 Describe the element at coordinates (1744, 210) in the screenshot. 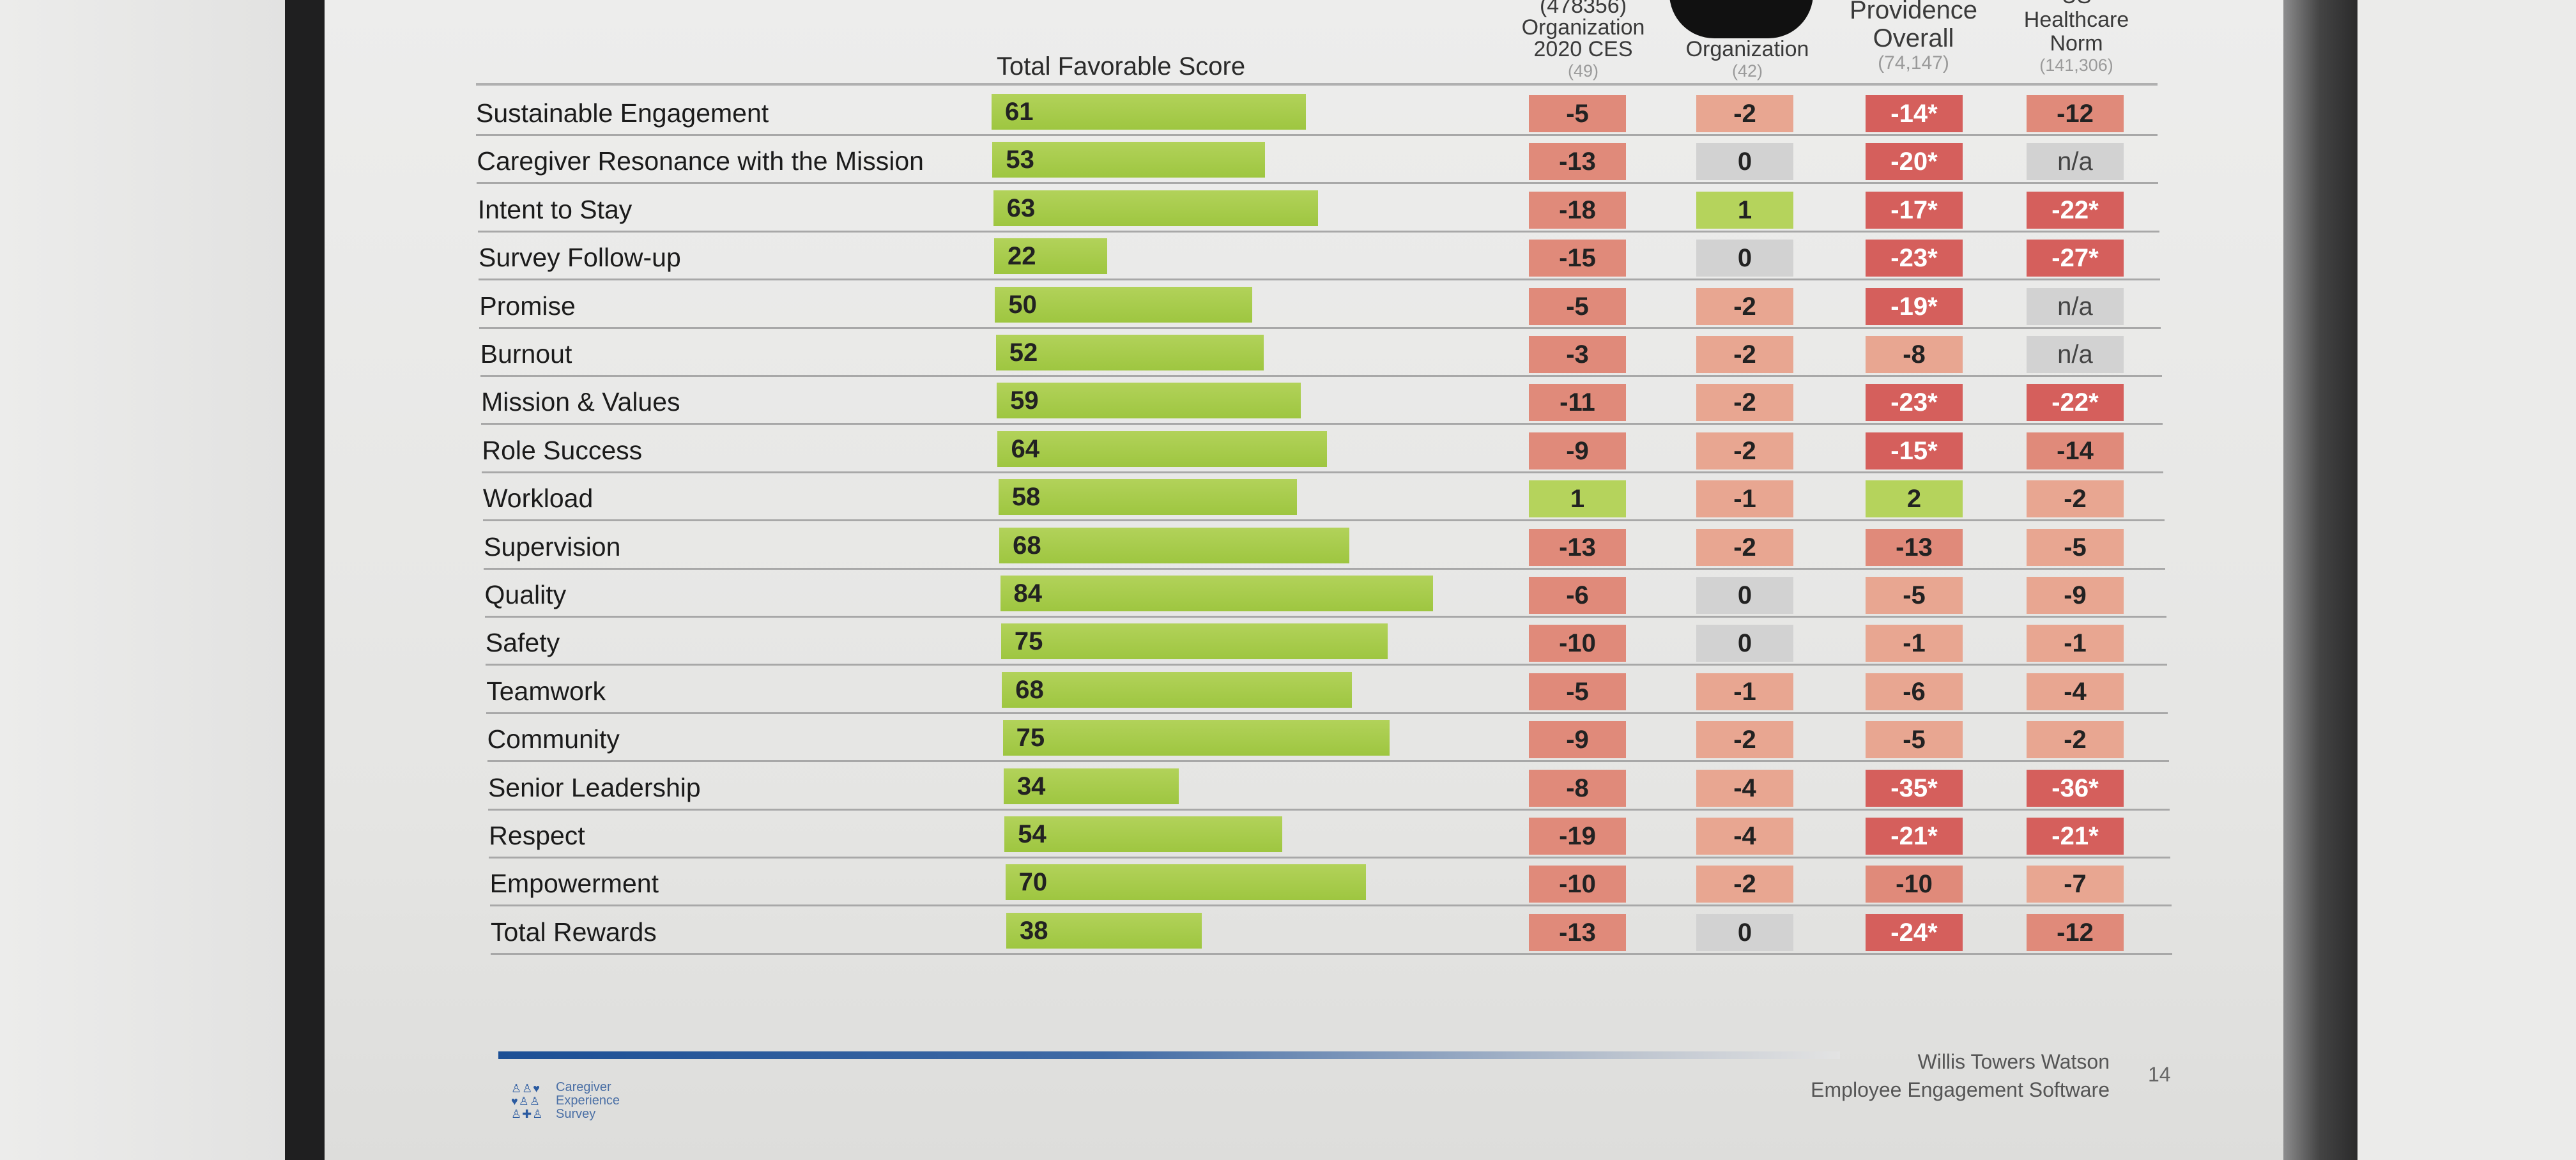

I see `comparison-cell: 1` at that location.